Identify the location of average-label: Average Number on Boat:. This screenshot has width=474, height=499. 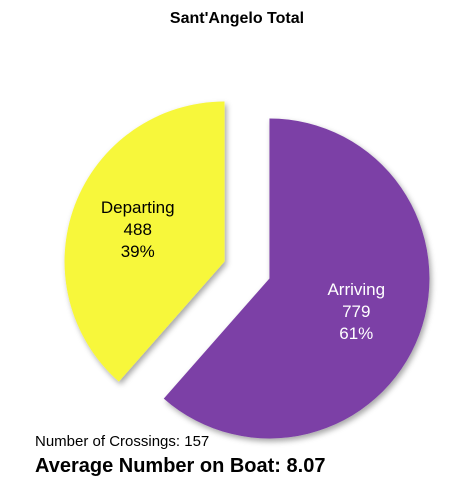
(158, 466).